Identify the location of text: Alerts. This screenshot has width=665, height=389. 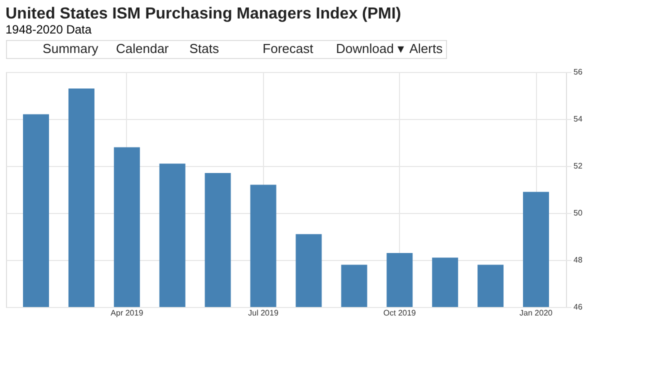
(426, 48).